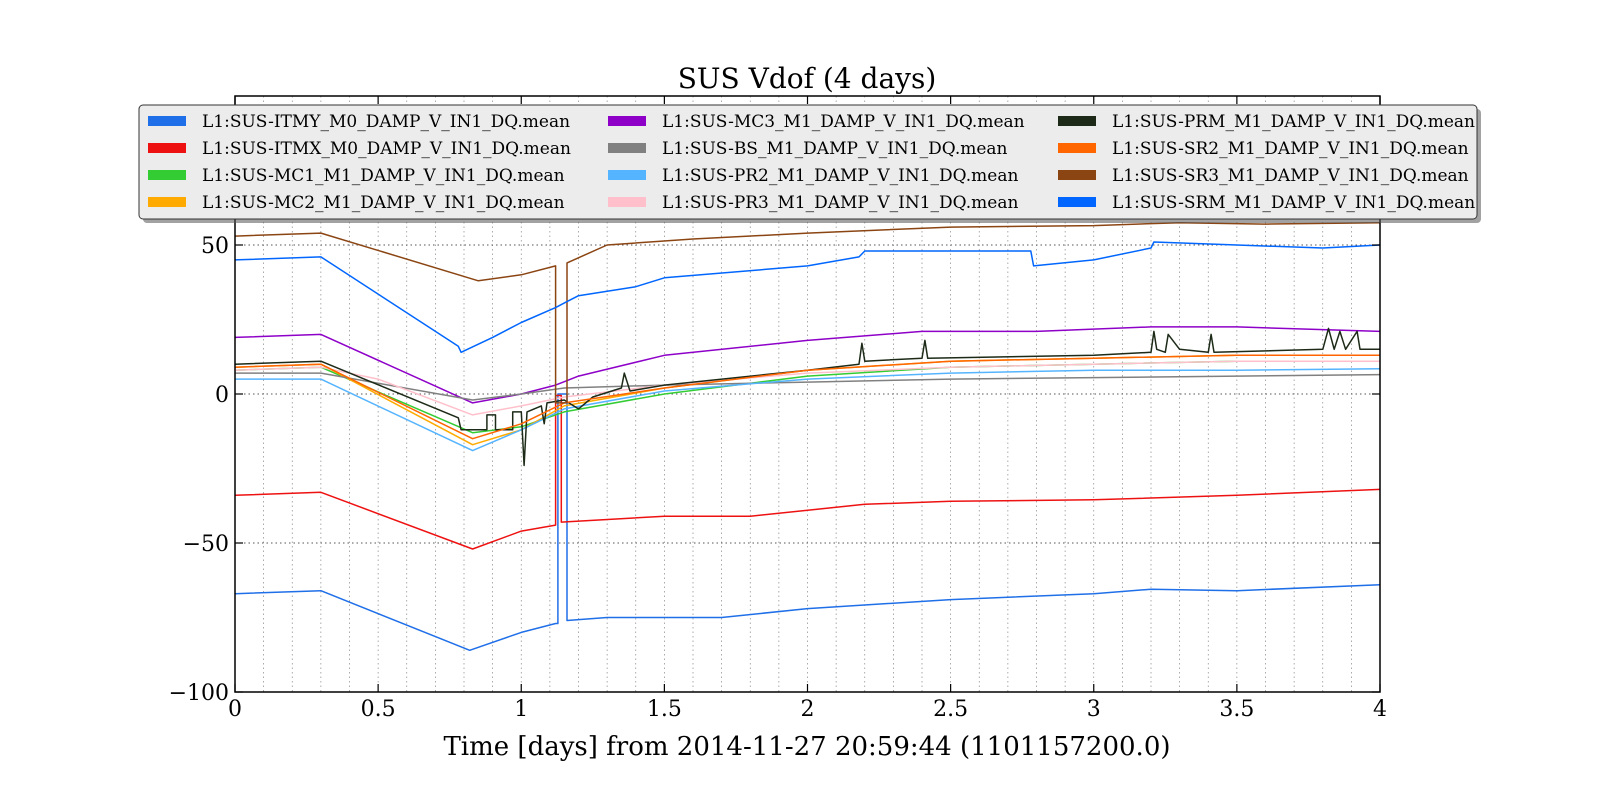  I want to click on legend-label: L1:SUS-MC2_M1_DAMP_V_IN1_DQ.mean, so click(383, 203).